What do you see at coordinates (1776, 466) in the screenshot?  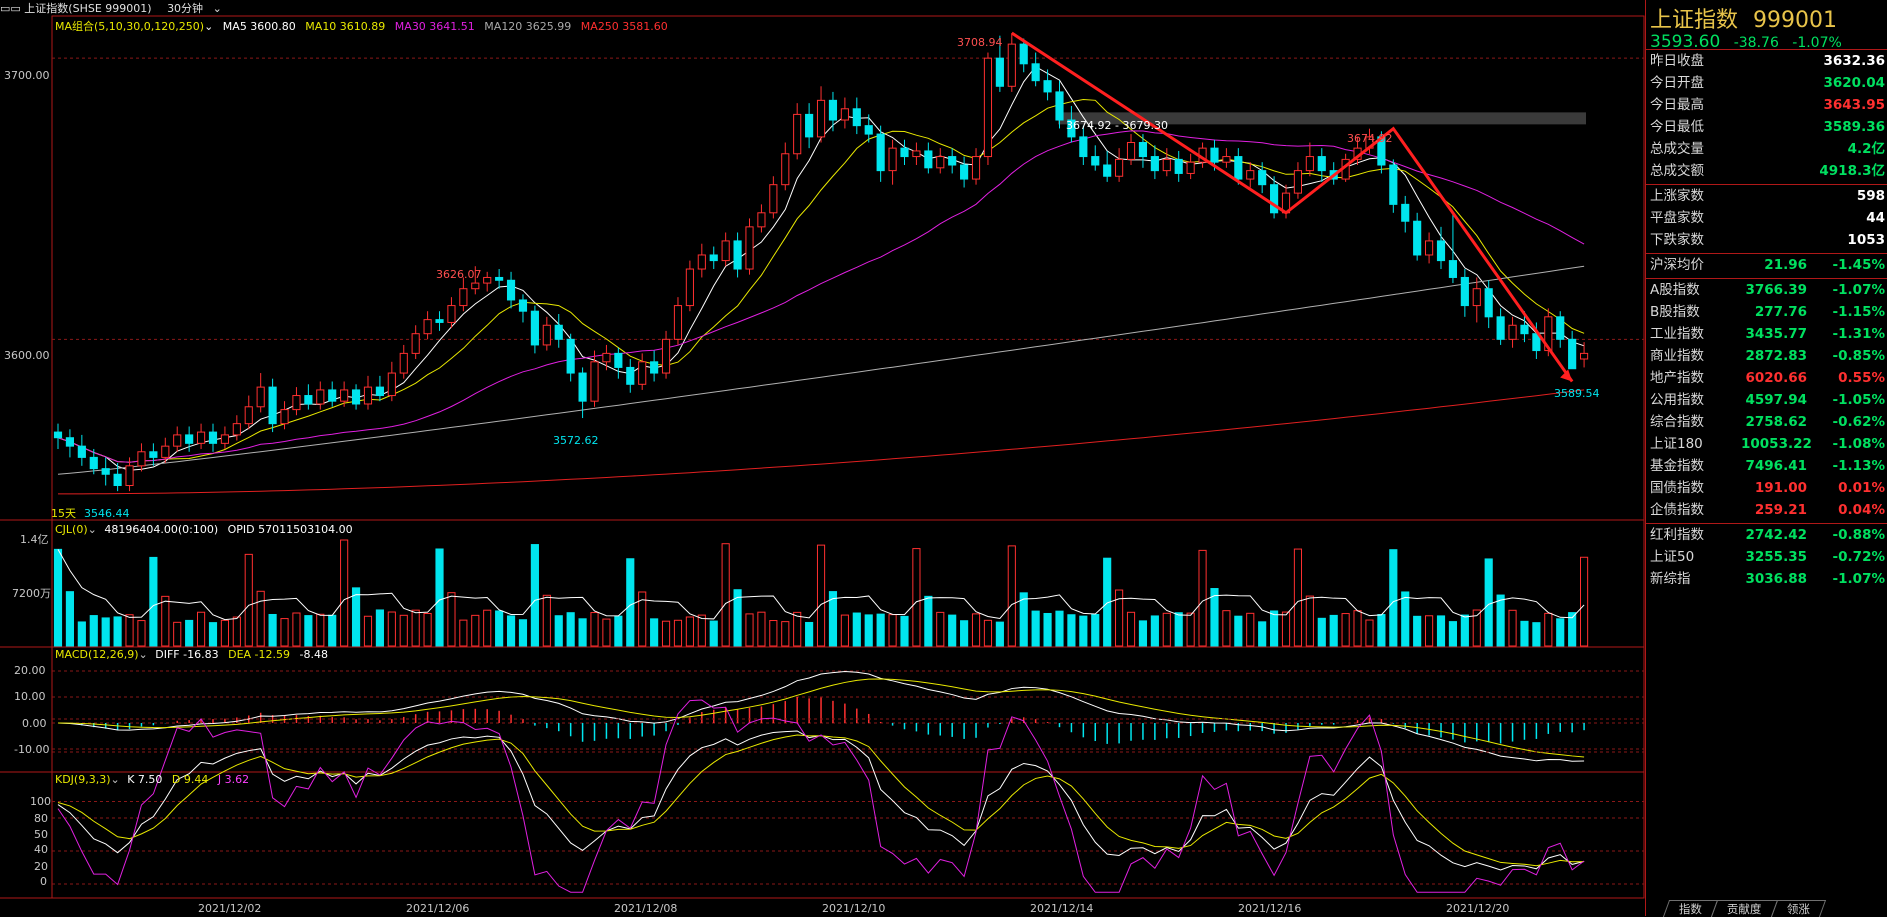 I see `row-value: 7496.41` at bounding box center [1776, 466].